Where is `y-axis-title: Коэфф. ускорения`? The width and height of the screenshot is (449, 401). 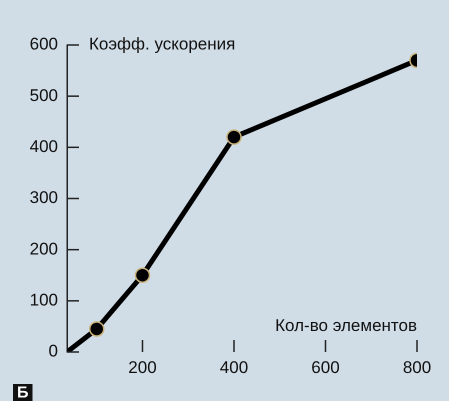 y-axis-title: Коэфф. ускорения is located at coordinates (162, 44).